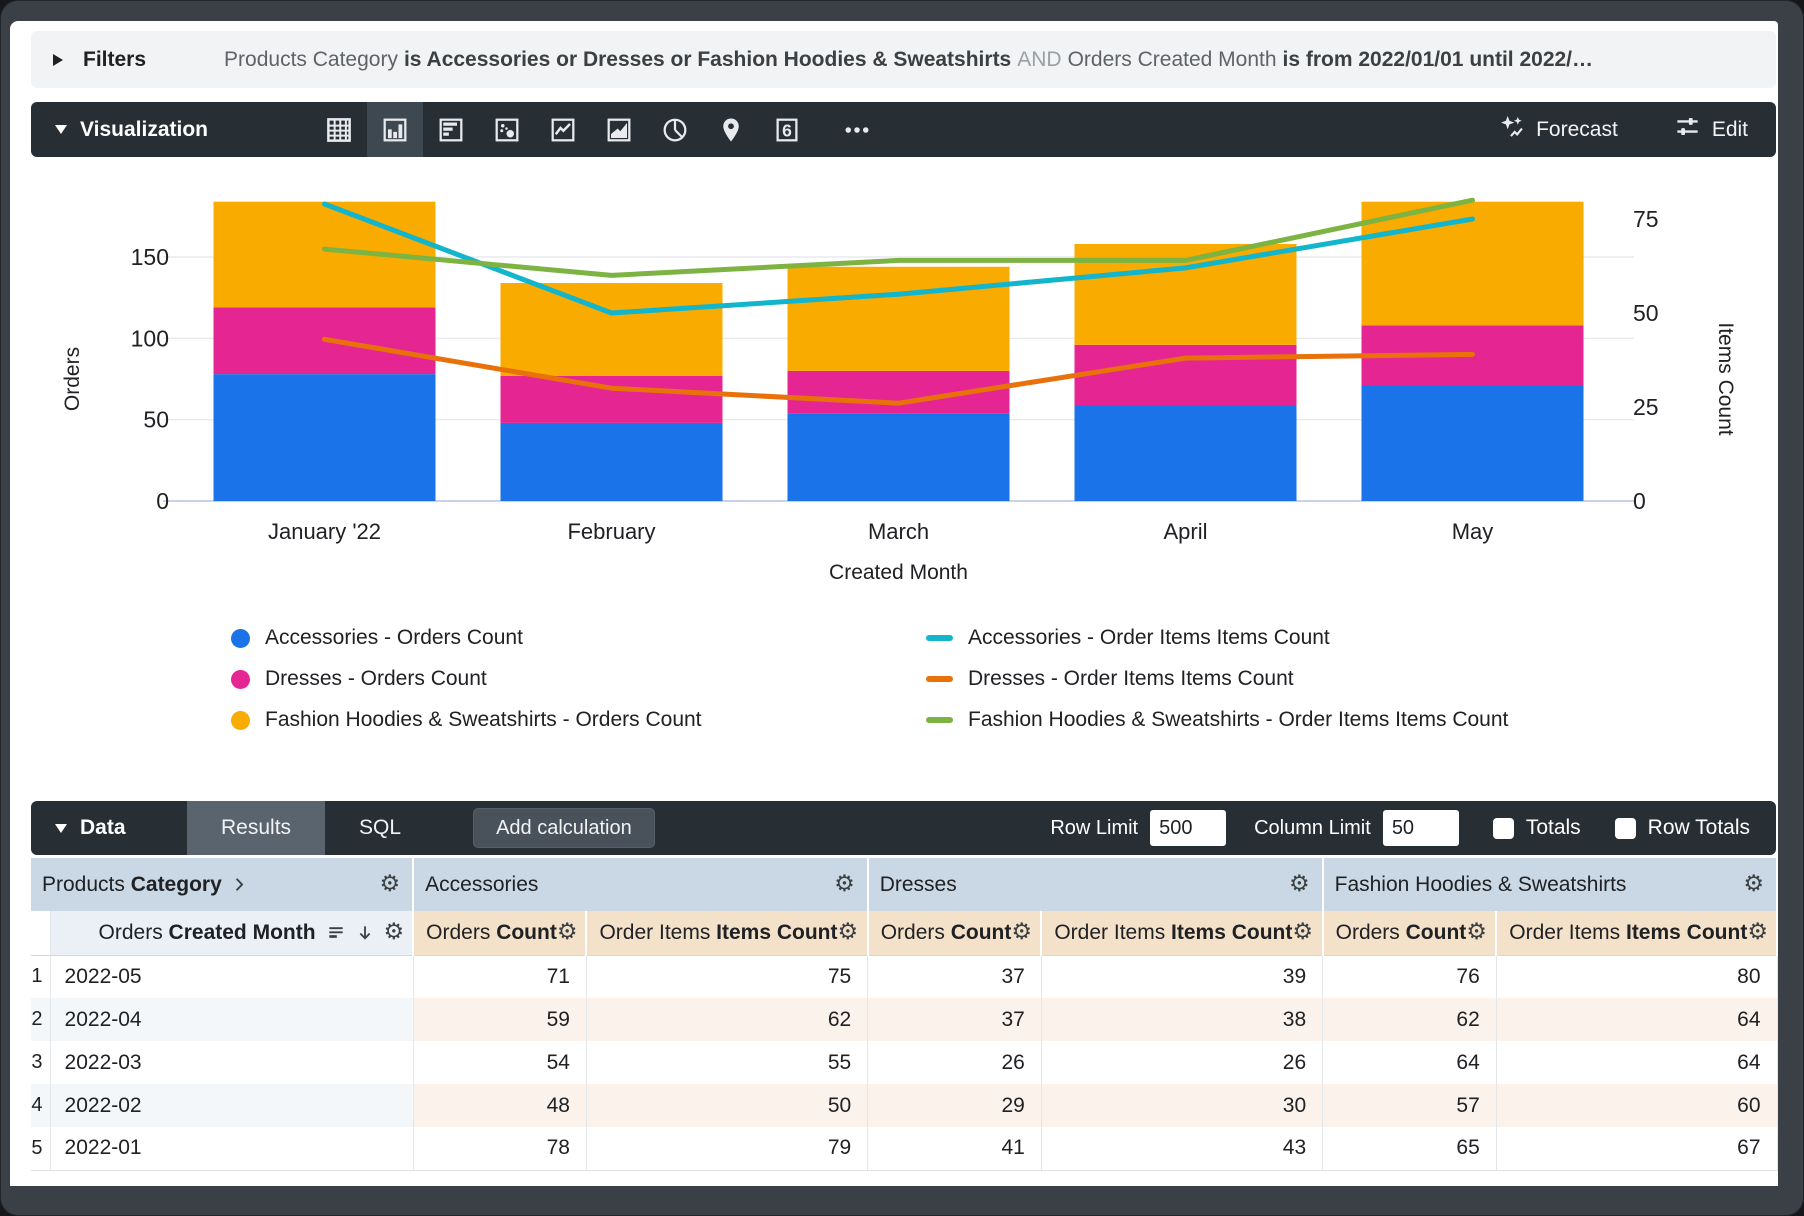  I want to click on column-chart-button, so click(395, 129).